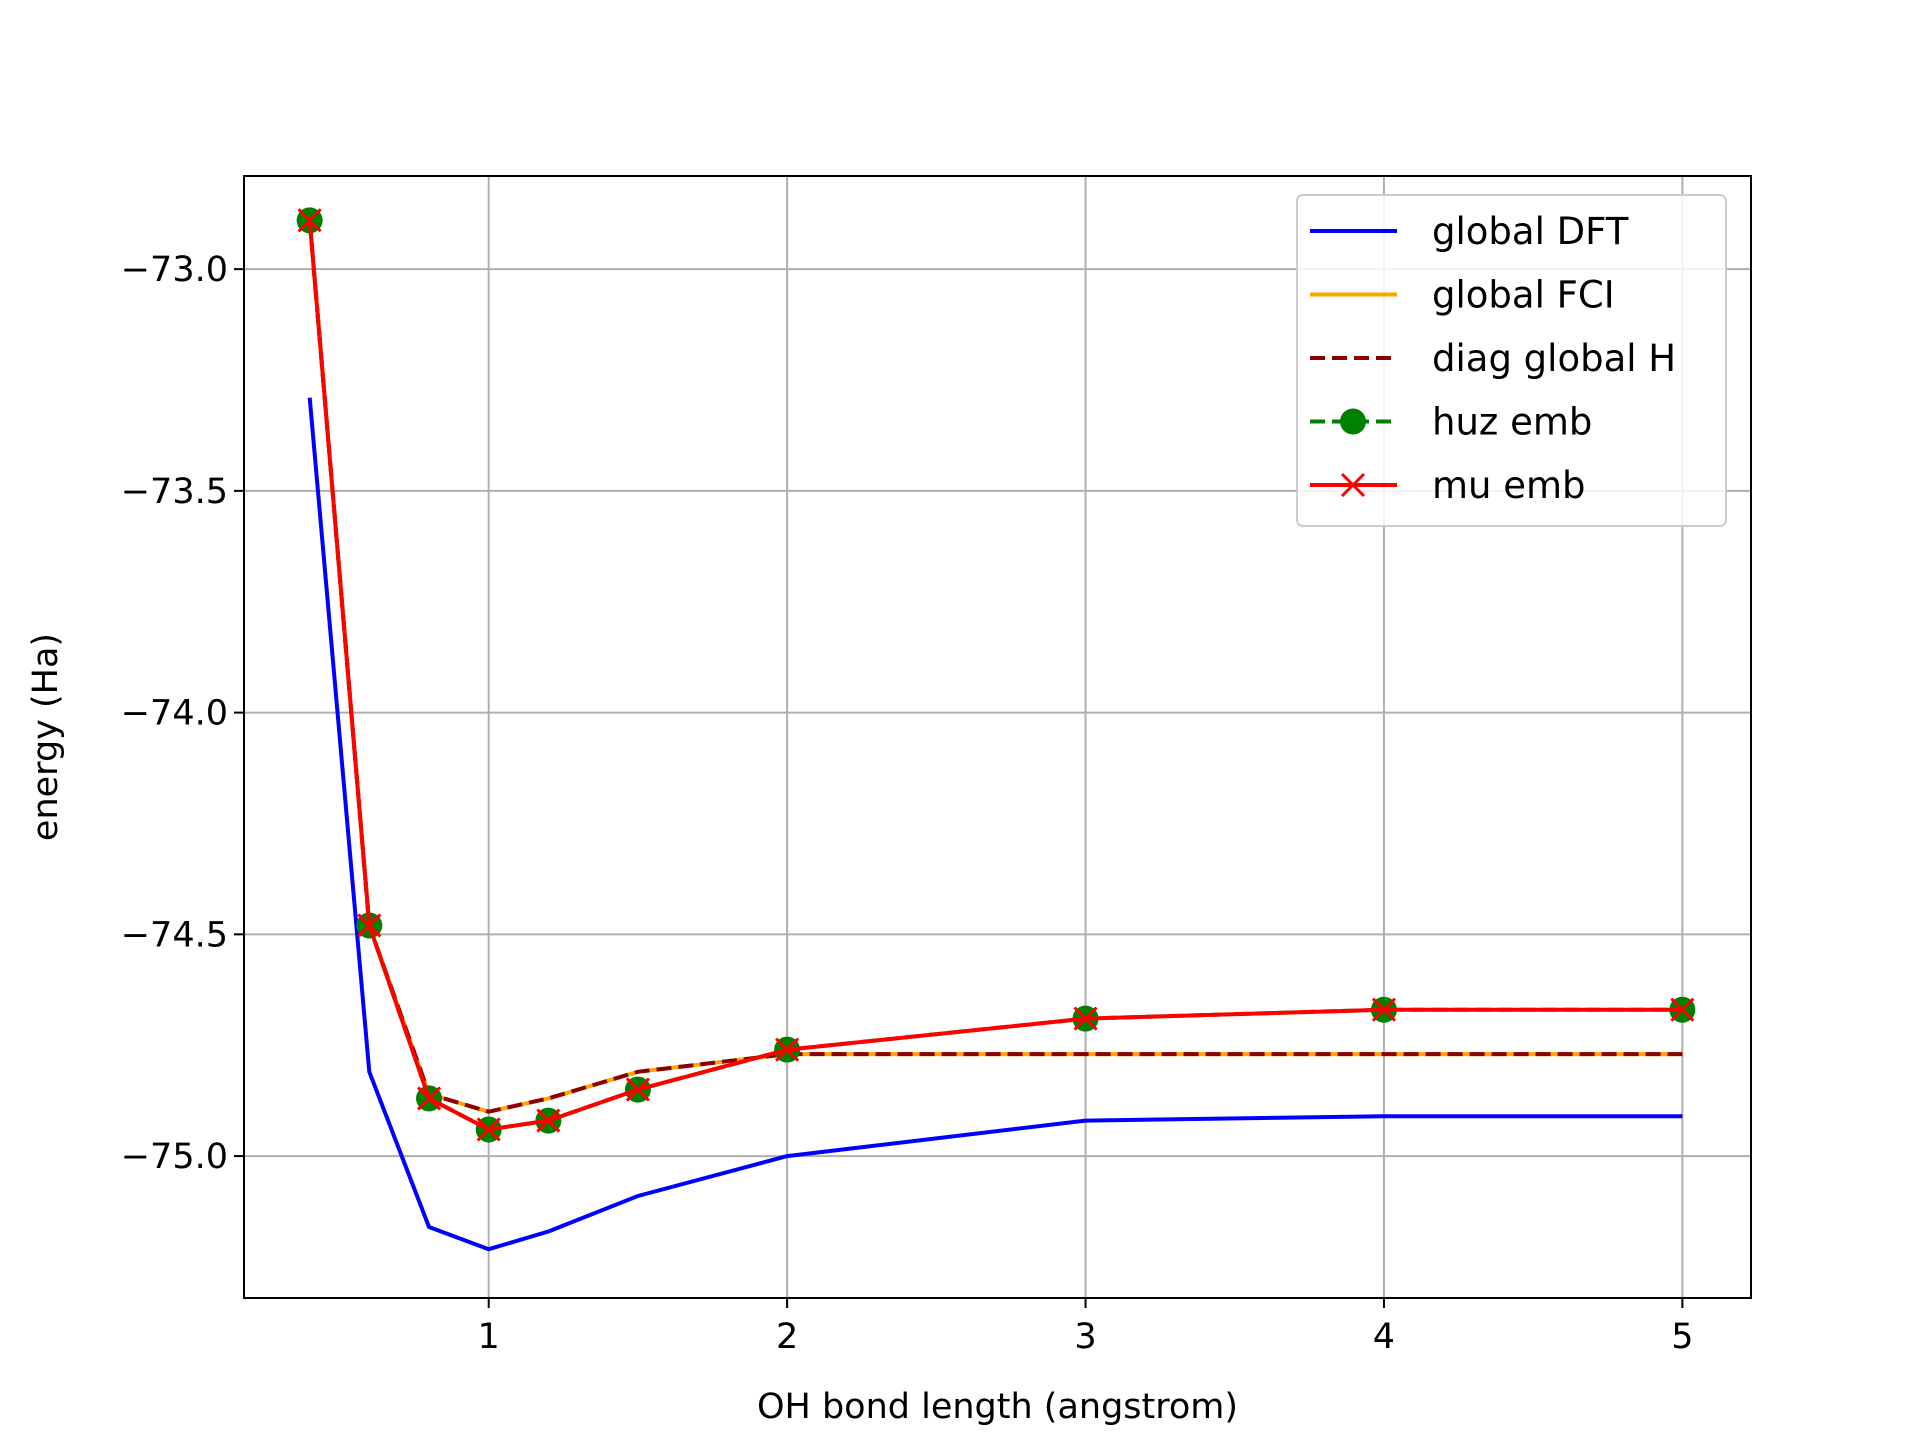 The height and width of the screenshot is (1440, 1920). I want to click on legend-entry-diag-global-h: diag global H, so click(1493, 358).